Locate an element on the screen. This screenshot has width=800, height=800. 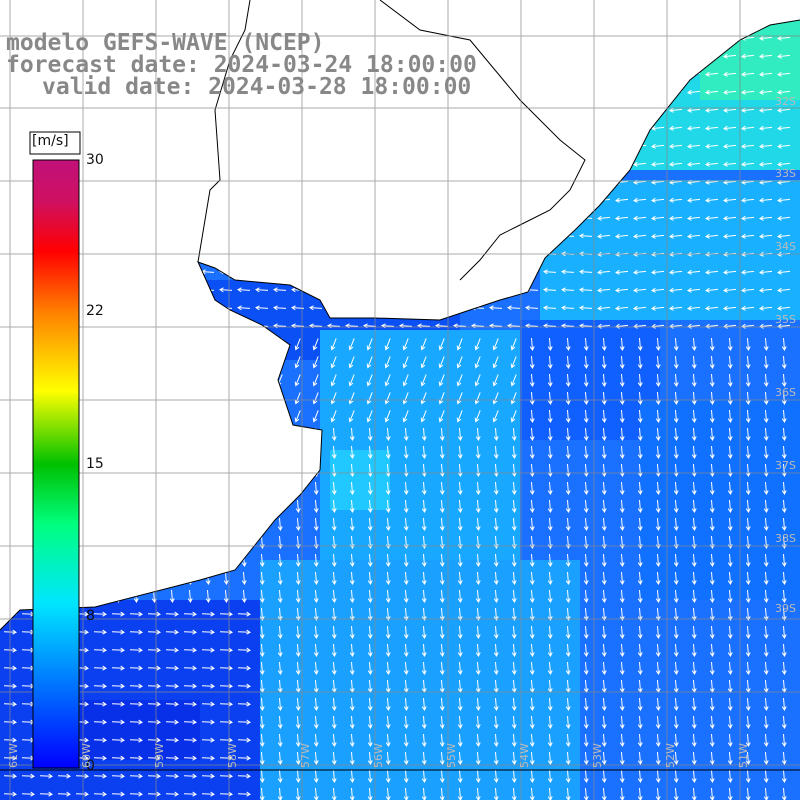
colorbar-tick-30: 30 is located at coordinates (95, 160).